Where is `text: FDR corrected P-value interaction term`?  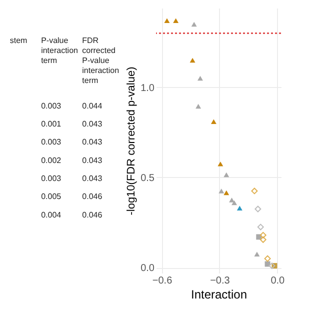 text: FDR corrected P-value interaction term is located at coordinates (101, 61).